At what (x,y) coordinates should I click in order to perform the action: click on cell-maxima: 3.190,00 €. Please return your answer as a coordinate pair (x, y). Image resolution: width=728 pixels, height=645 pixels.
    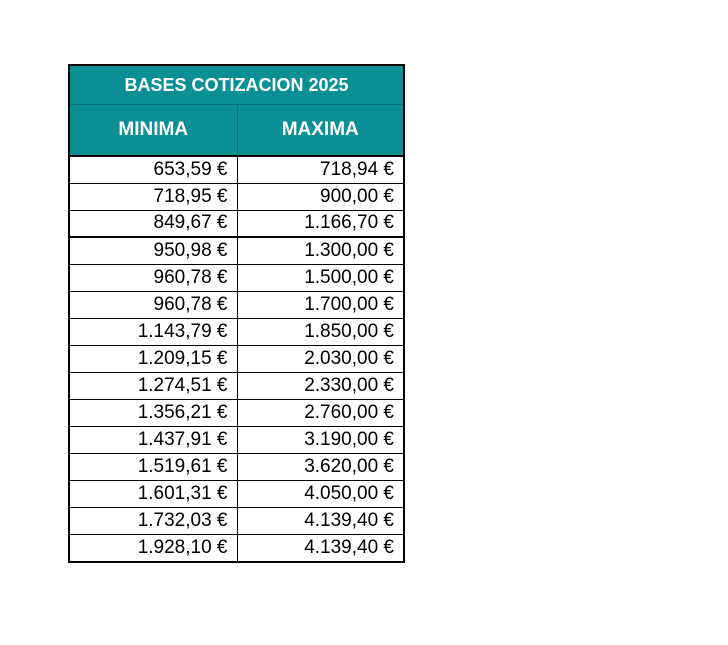
    Looking at the image, I should click on (320, 440).